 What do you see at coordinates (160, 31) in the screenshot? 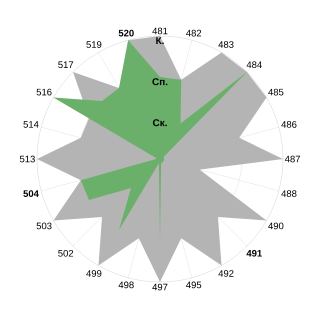
I see `spoke-label: 481` at bounding box center [160, 31].